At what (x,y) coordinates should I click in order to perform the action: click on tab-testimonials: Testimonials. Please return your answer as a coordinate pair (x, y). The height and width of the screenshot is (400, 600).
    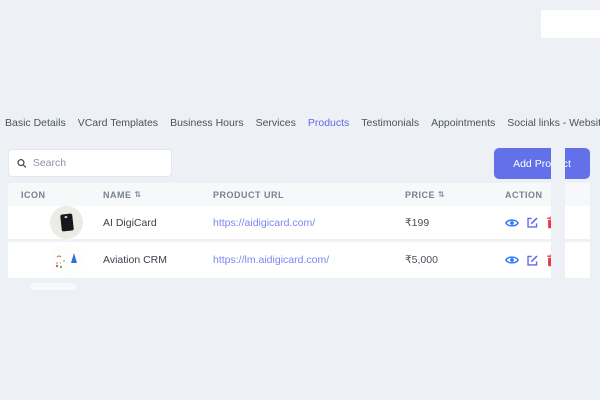
    Looking at the image, I should click on (390, 123).